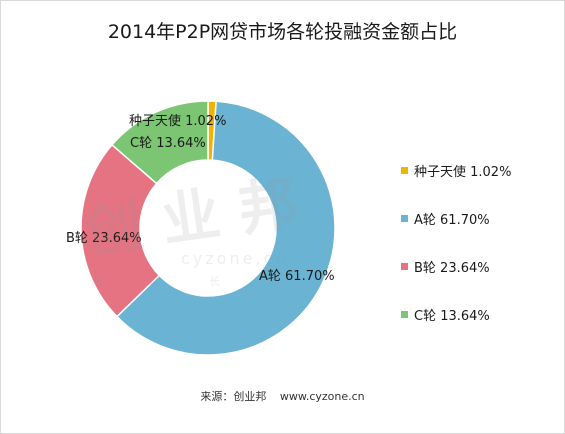 This screenshot has height=434, width=565. I want to click on legend-label: A轮 61.70%, so click(452, 220).